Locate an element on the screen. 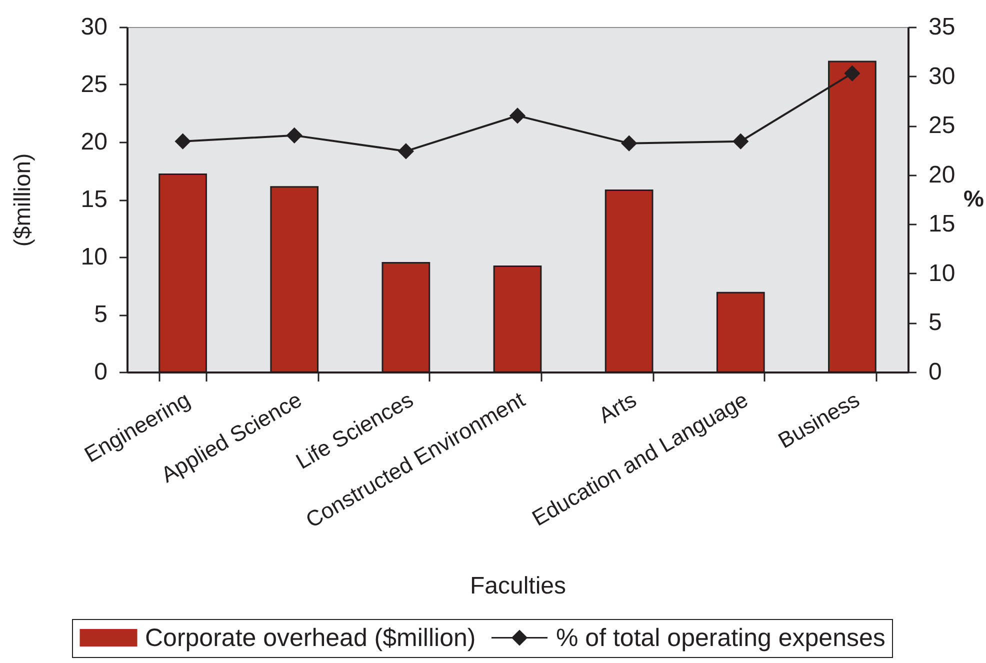 The width and height of the screenshot is (986, 663). y2-axis-title: % is located at coordinates (974, 199).